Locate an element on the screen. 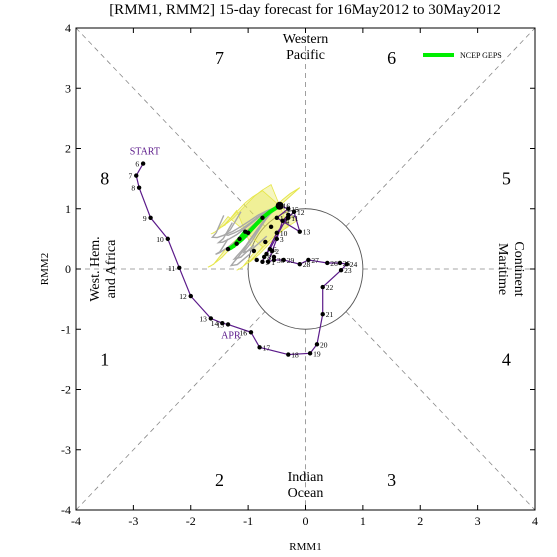  observed-point-label: 5 is located at coordinates (293, 215).